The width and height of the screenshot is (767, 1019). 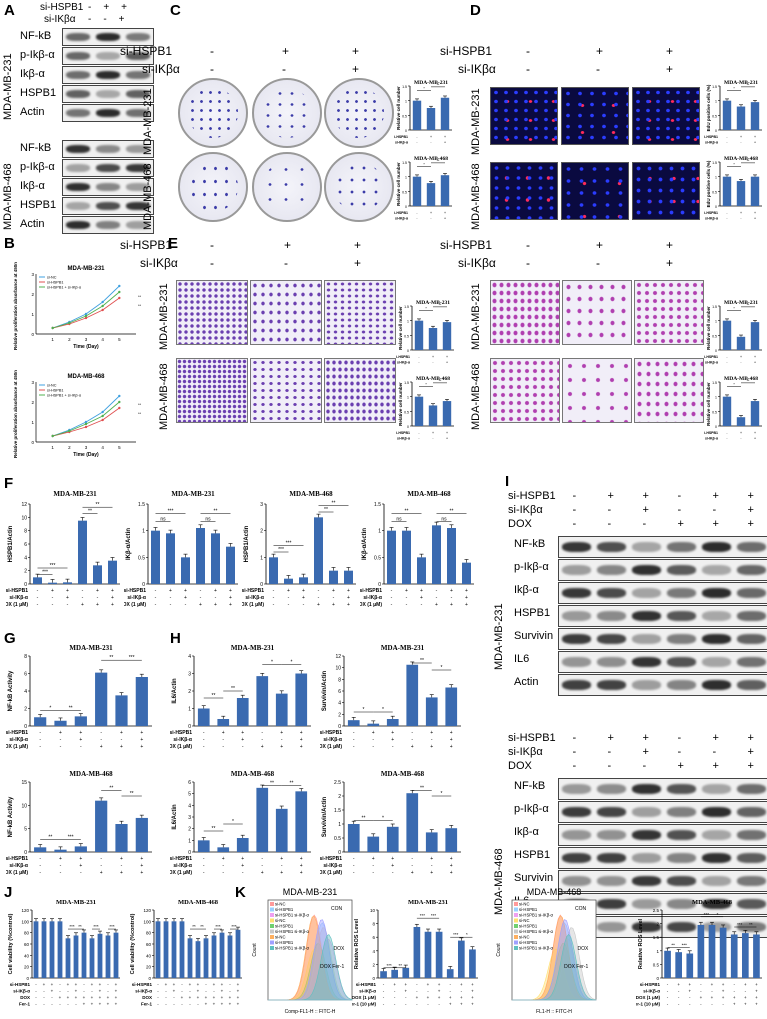 I want to click on blot-row-label: Survivin, so click(x=534, y=636).